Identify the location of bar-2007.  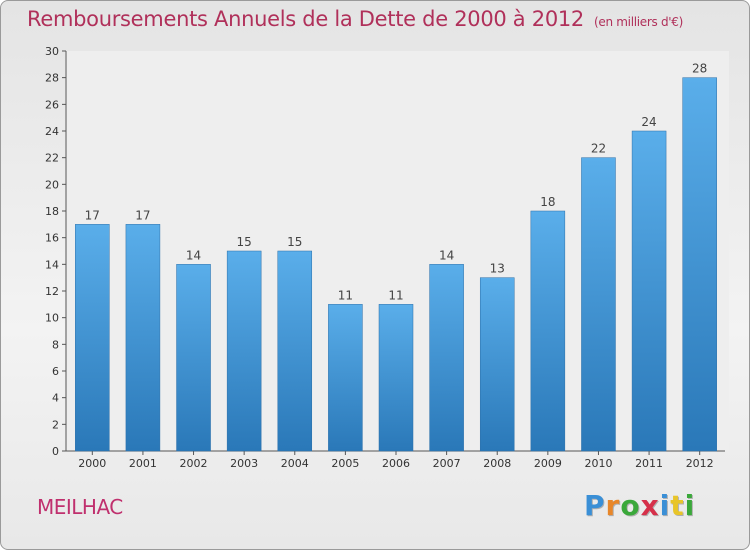
(446, 358).